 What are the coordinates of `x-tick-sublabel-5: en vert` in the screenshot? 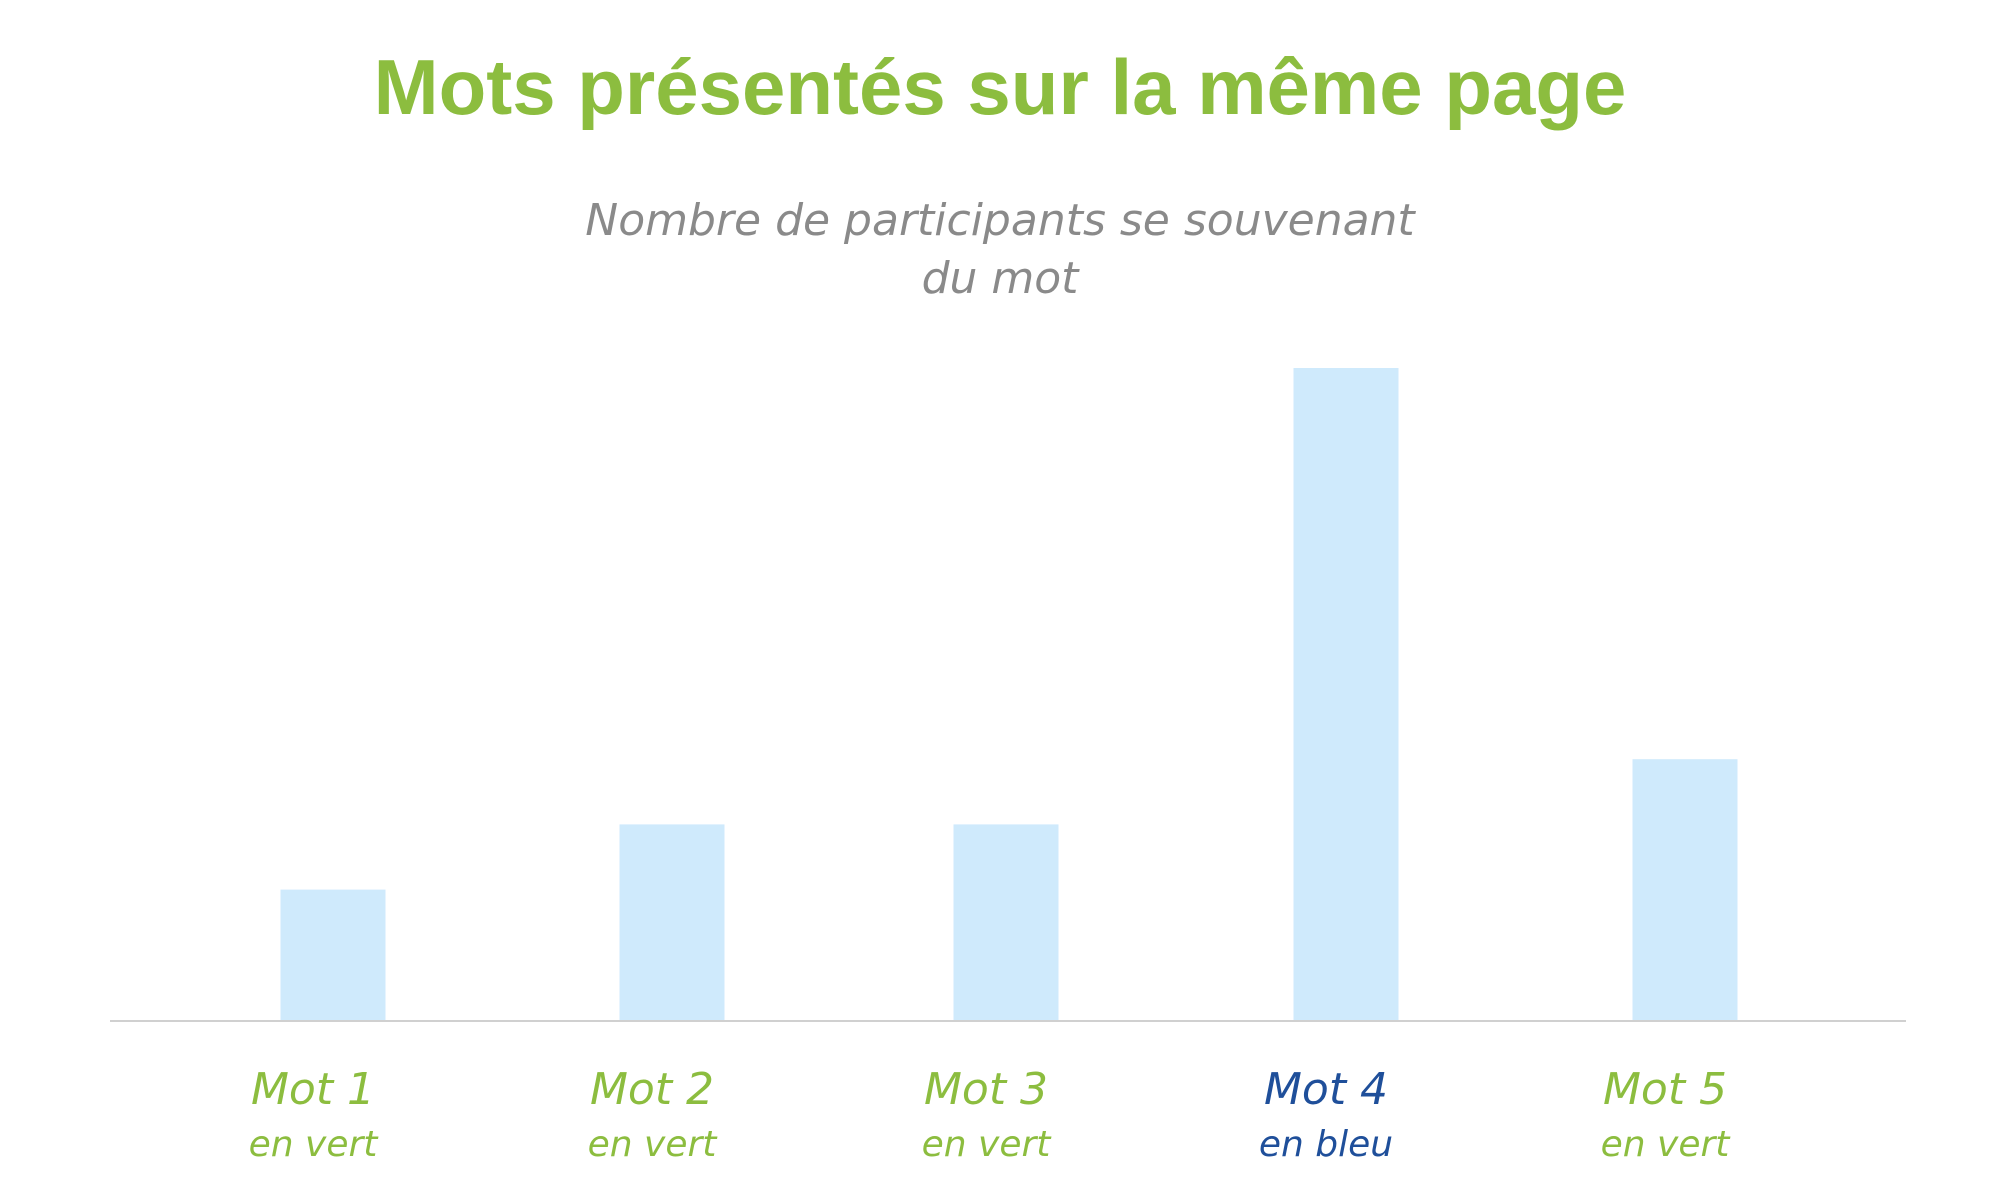 It's located at (1666, 1144).